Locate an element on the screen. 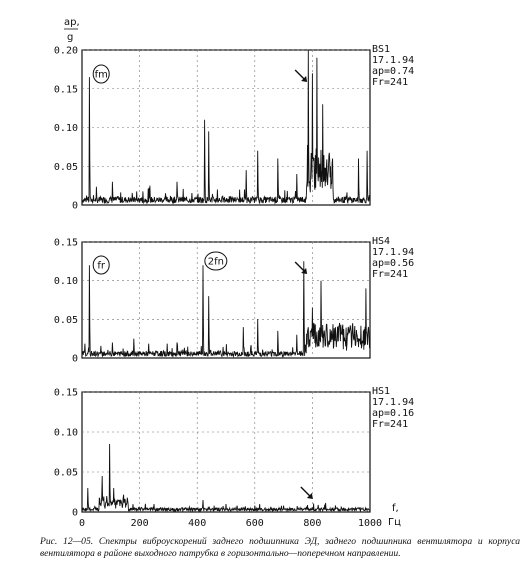  peak-label: fr is located at coordinates (101, 266).